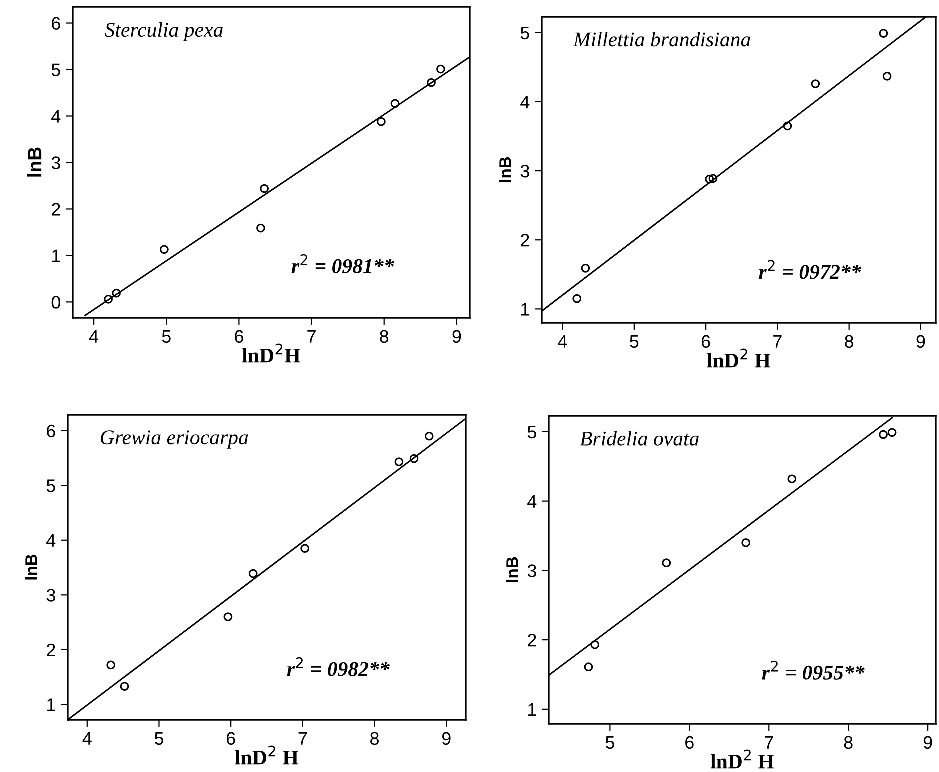 Image resolution: width=939 pixels, height=772 pixels. What do you see at coordinates (813, 670) in the screenshot?
I see `annotation: r$^{2}$ = 0955**` at bounding box center [813, 670].